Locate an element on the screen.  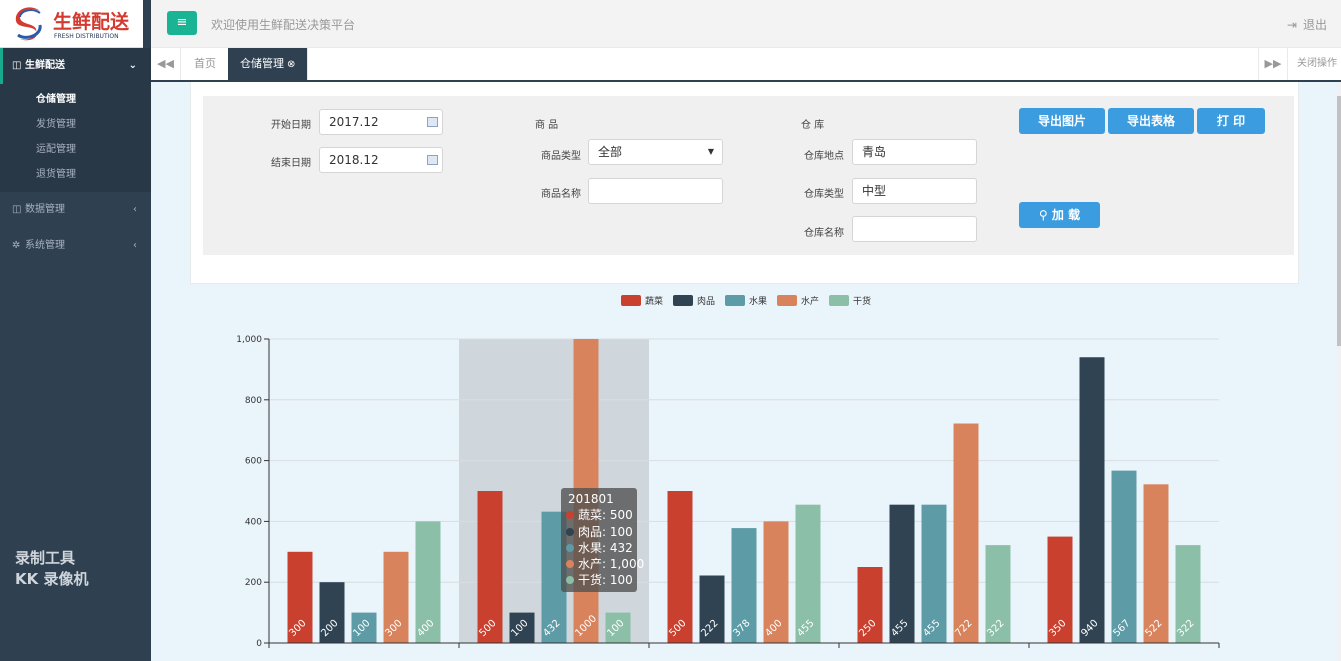
search-icon: ⚲ is located at coordinates (1045, 215).